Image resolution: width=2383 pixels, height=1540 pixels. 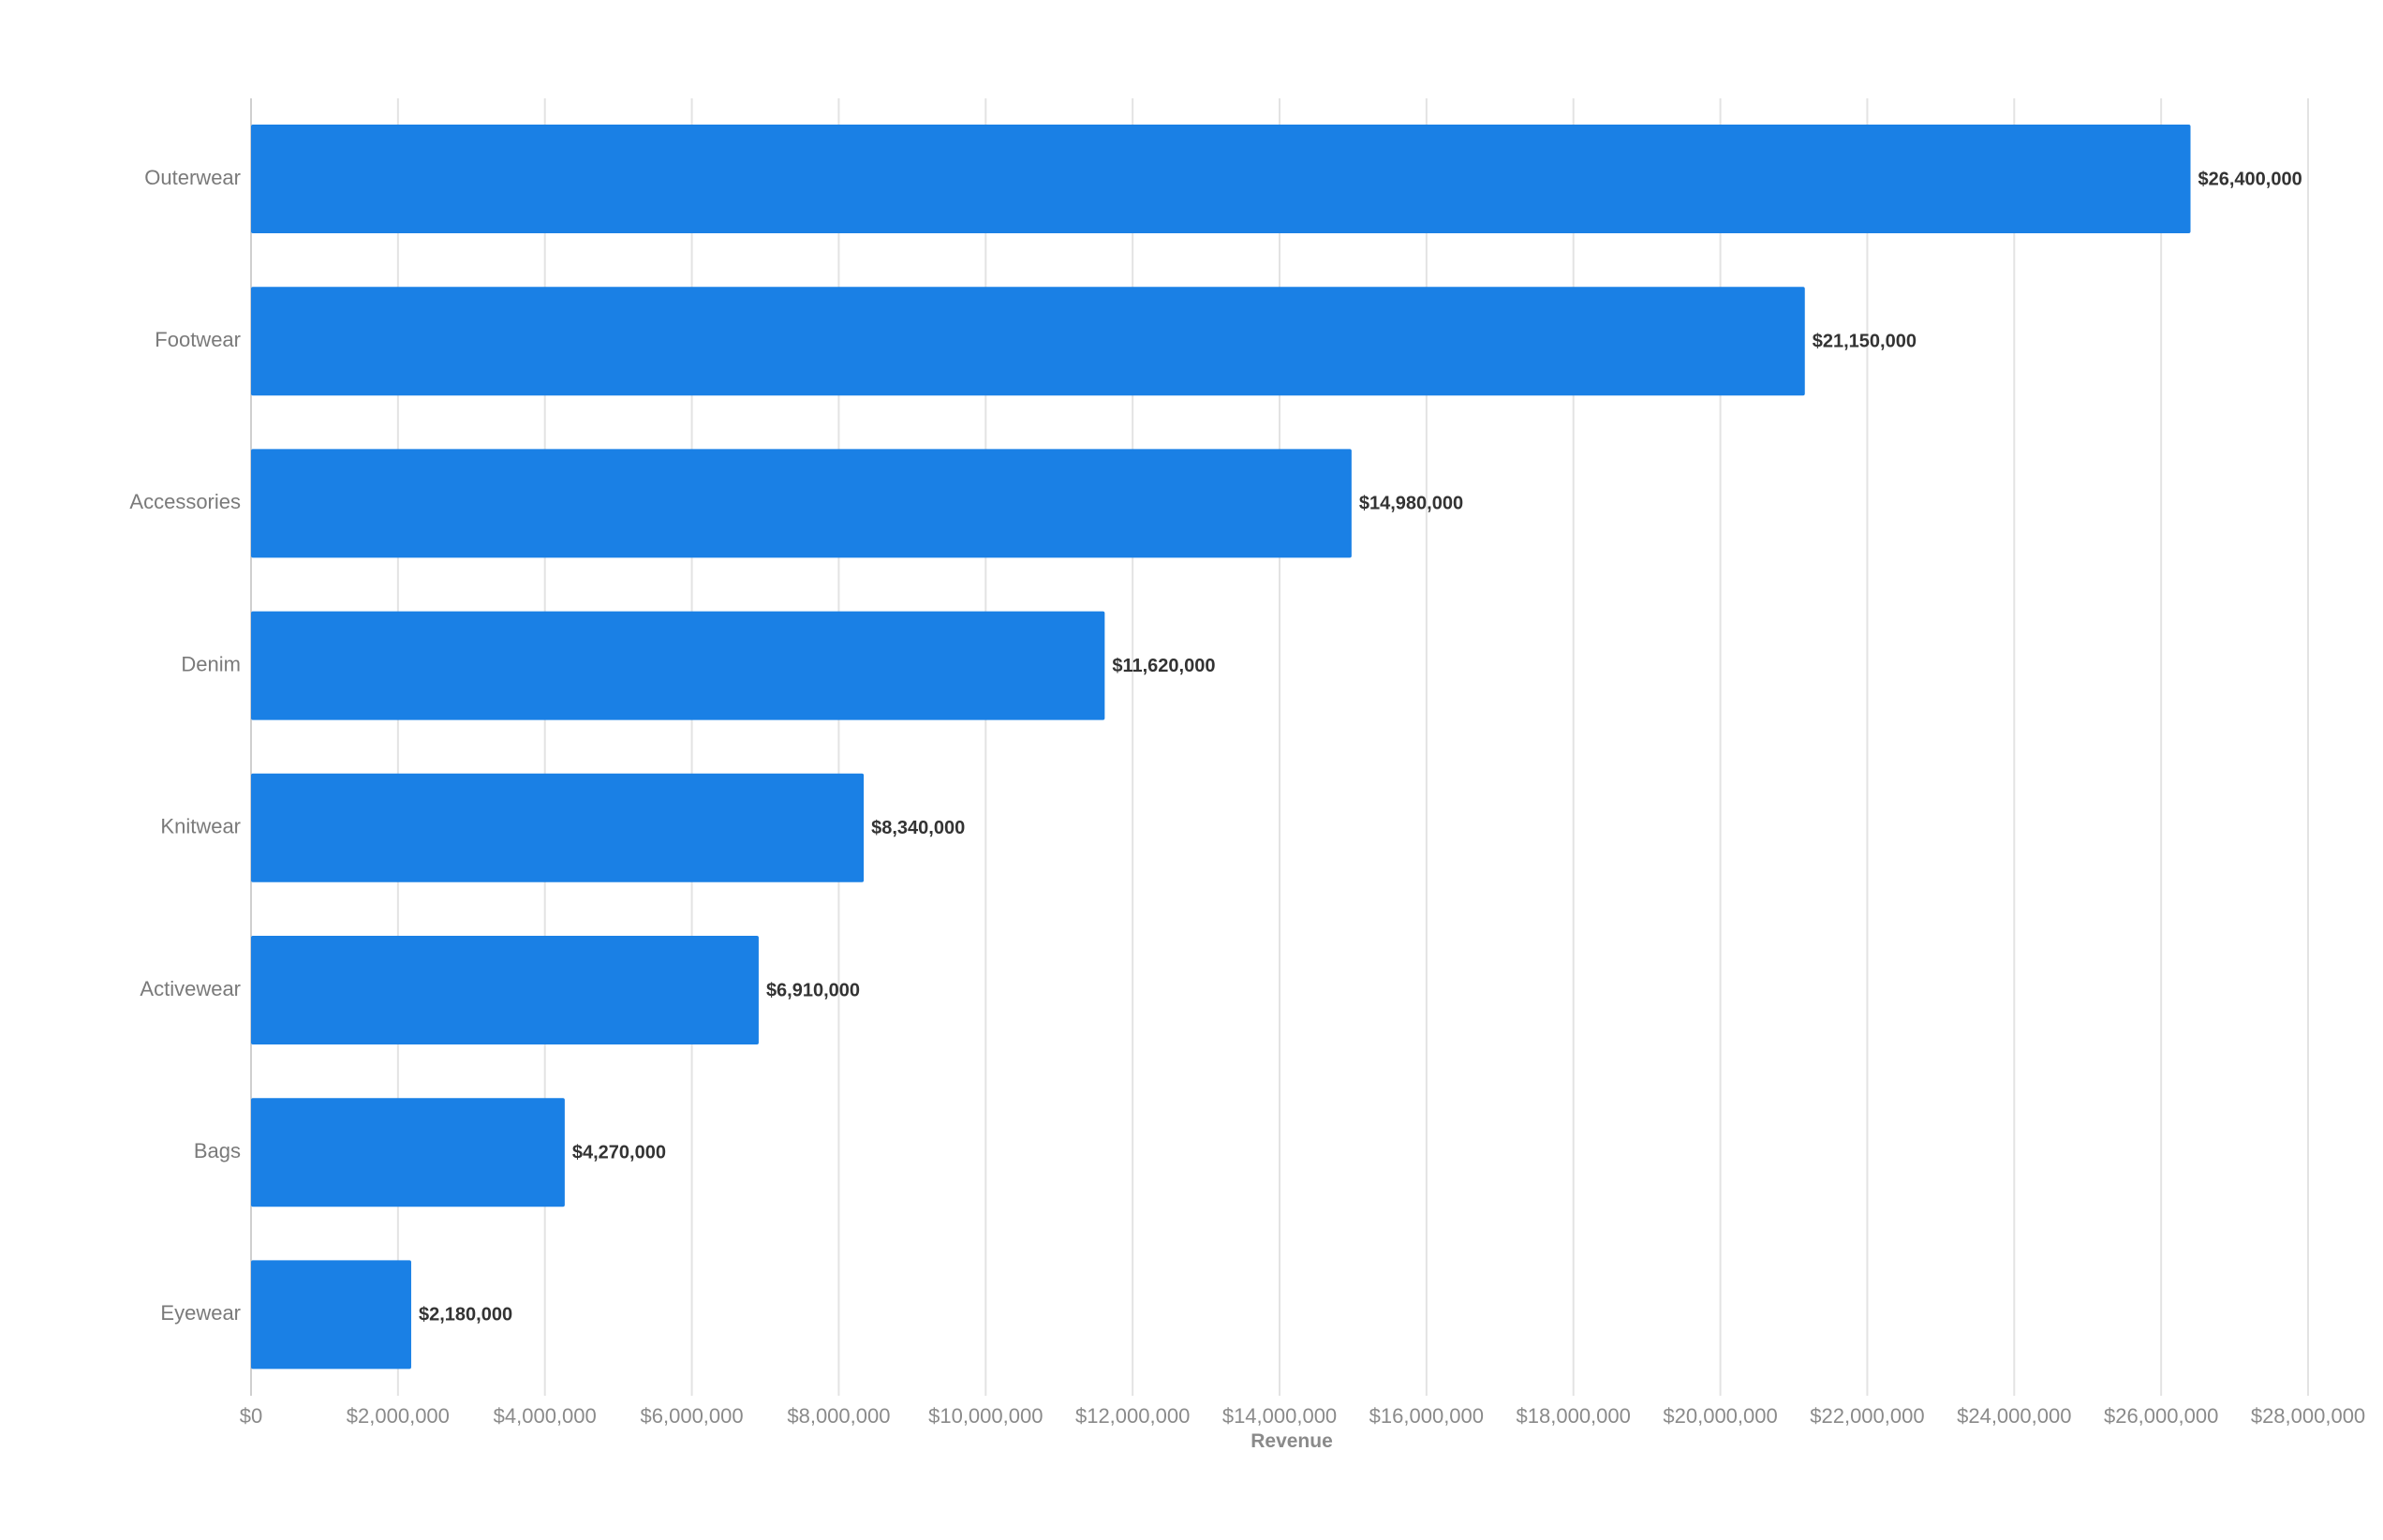 I want to click on x-tick-label: $28,000,000, so click(x=2308, y=1416).